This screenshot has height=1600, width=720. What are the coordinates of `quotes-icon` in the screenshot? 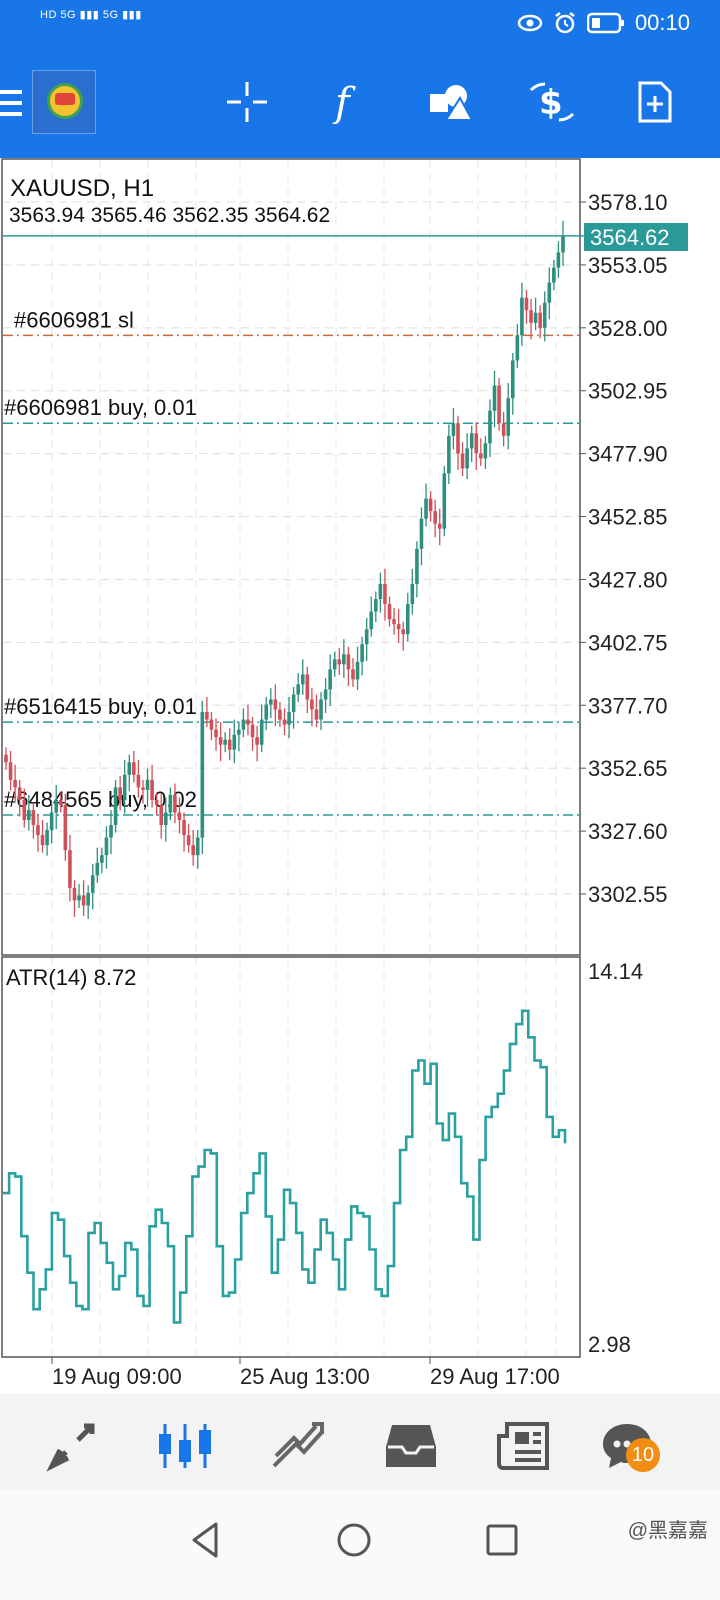 It's located at (72, 1446).